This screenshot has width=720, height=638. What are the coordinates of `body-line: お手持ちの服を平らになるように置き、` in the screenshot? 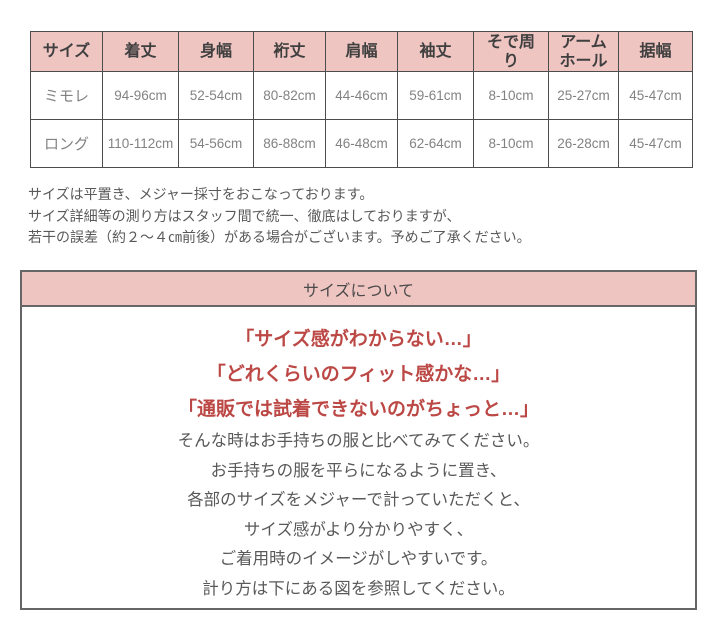 It's located at (358, 470).